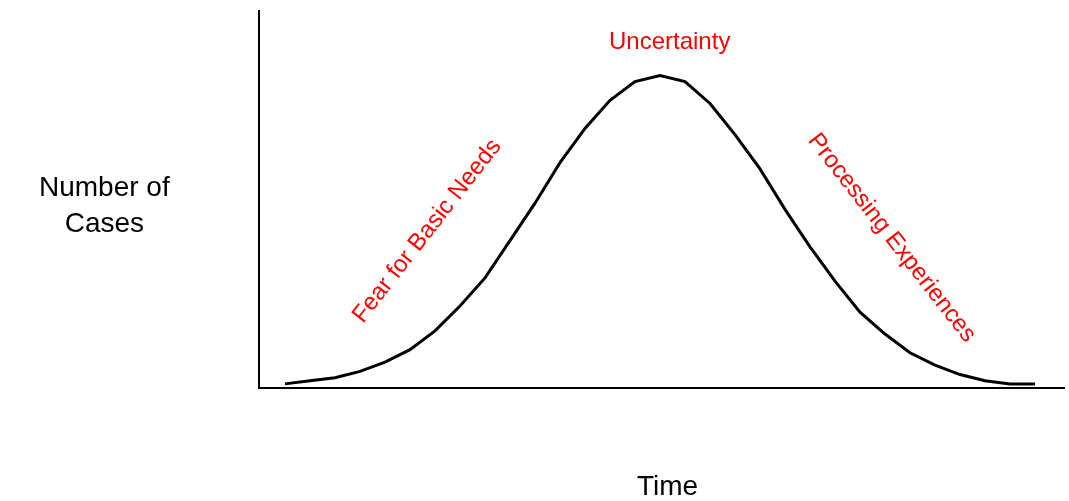  What do you see at coordinates (670, 40) in the screenshot?
I see `text: Uncertainty` at bounding box center [670, 40].